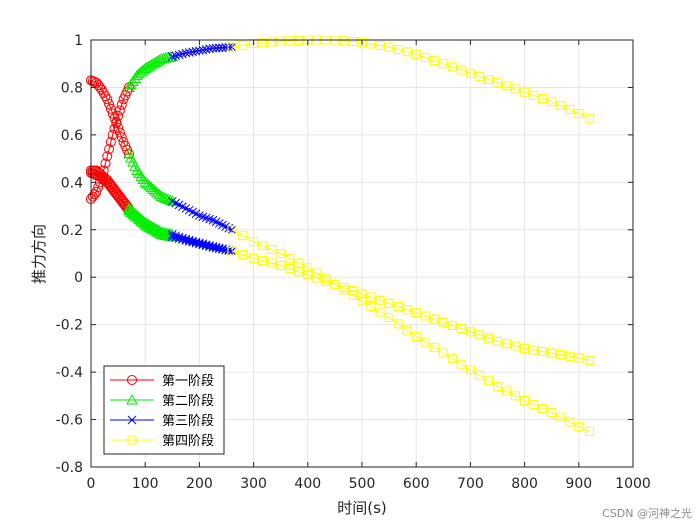 This screenshot has width=700, height=530. I want to click on y-tick-label: -0.8, so click(69, 468).